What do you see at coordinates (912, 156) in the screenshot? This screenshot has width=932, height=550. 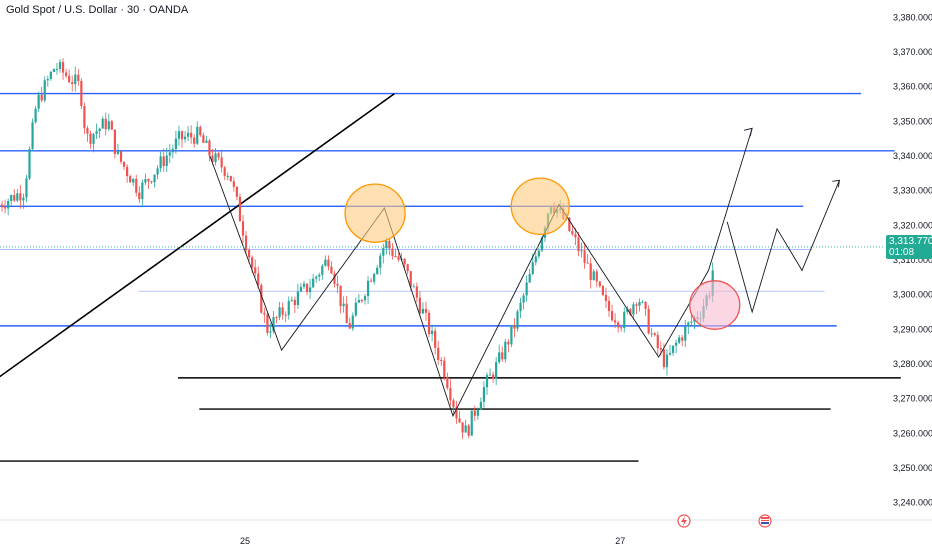 I see `y-tick-label: 3,340.000` at bounding box center [912, 156].